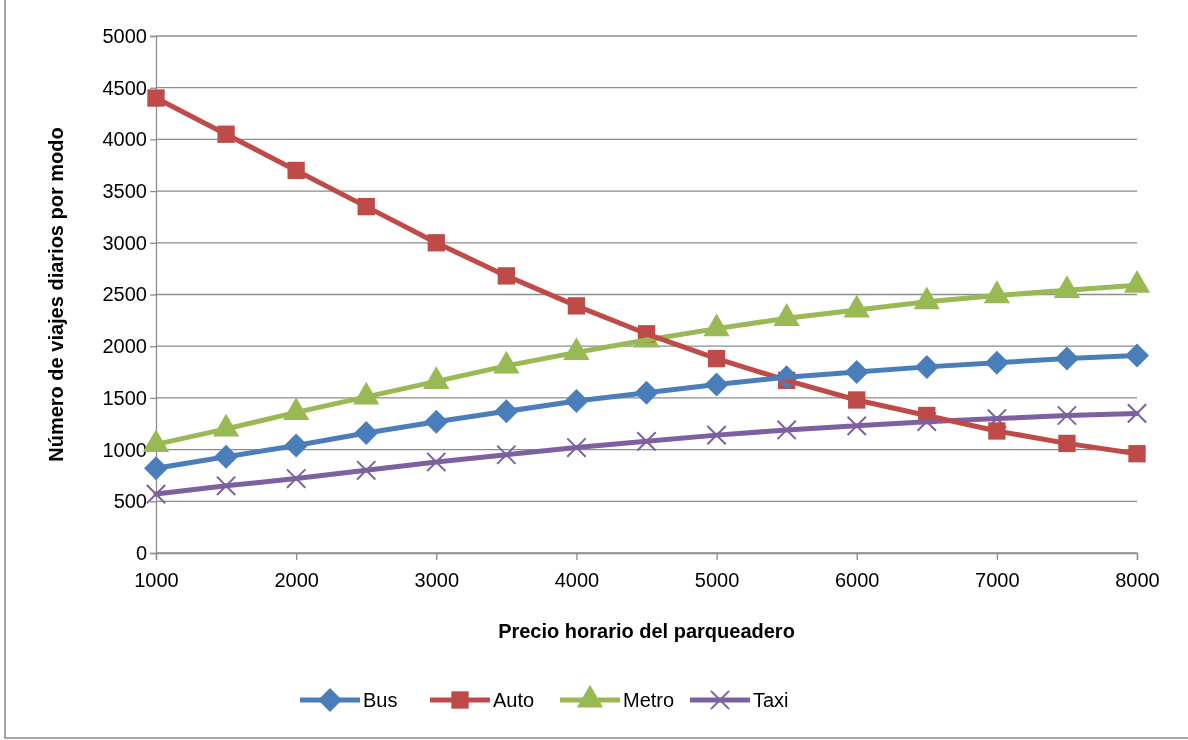 Image resolution: width=1188 pixels, height=740 pixels. Describe the element at coordinates (124, 449) in the screenshot. I see `y-tick-label: 1000` at that location.